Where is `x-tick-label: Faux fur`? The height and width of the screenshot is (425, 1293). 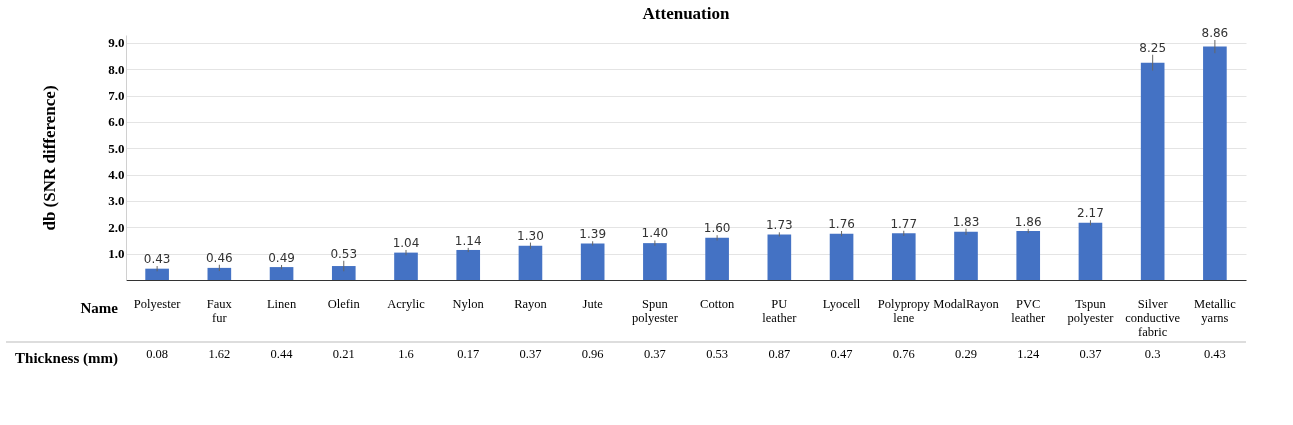 x-tick-label: Faux fur is located at coordinates (219, 311).